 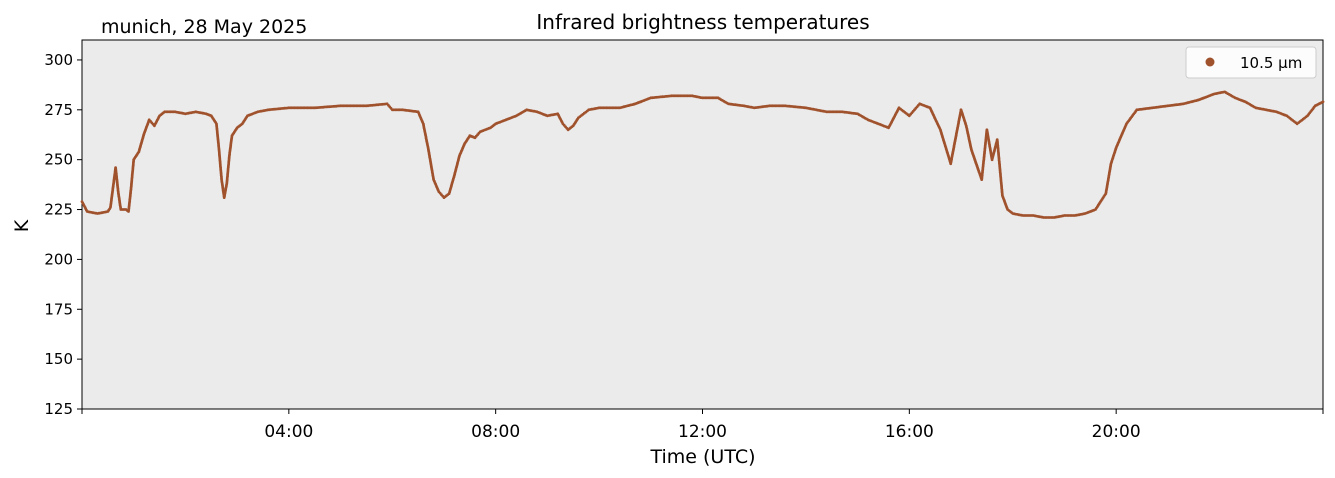 What do you see at coordinates (63, 234) in the screenshot?
I see `y-axis-ticks: 125 150 175 200 225 250 275 300` at bounding box center [63, 234].